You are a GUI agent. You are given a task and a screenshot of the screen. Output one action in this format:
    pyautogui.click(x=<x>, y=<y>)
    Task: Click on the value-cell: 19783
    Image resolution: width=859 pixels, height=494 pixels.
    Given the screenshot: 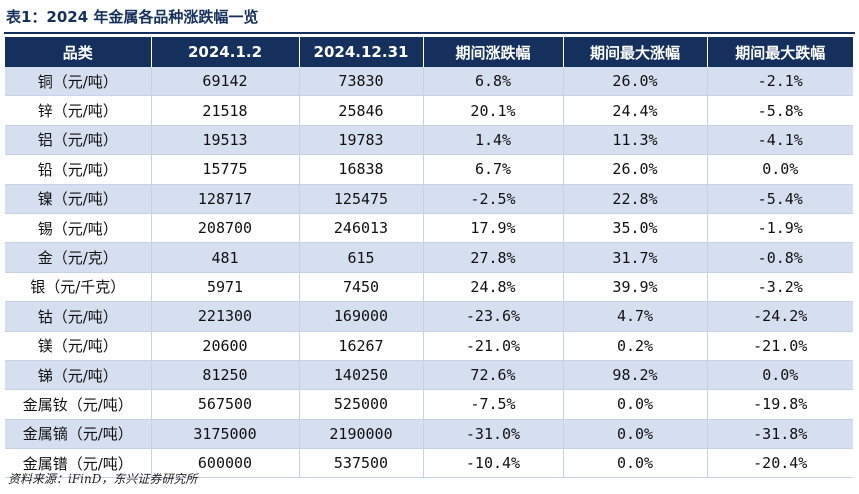 What is the action you would take?
    pyautogui.click(x=361, y=140)
    